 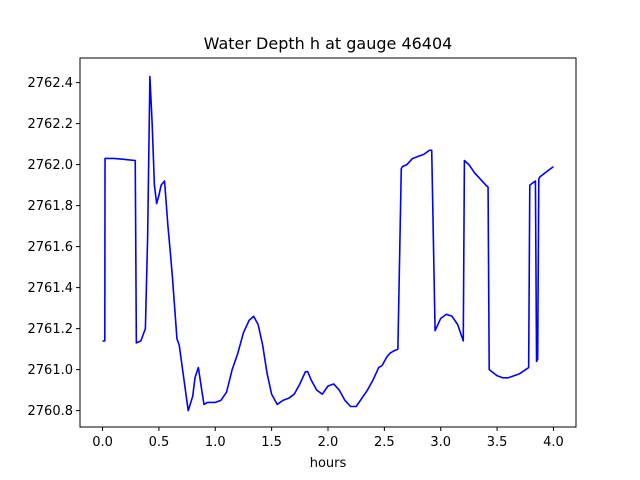 I want to click on y-tick-label: 2761.0, so click(x=51, y=370).